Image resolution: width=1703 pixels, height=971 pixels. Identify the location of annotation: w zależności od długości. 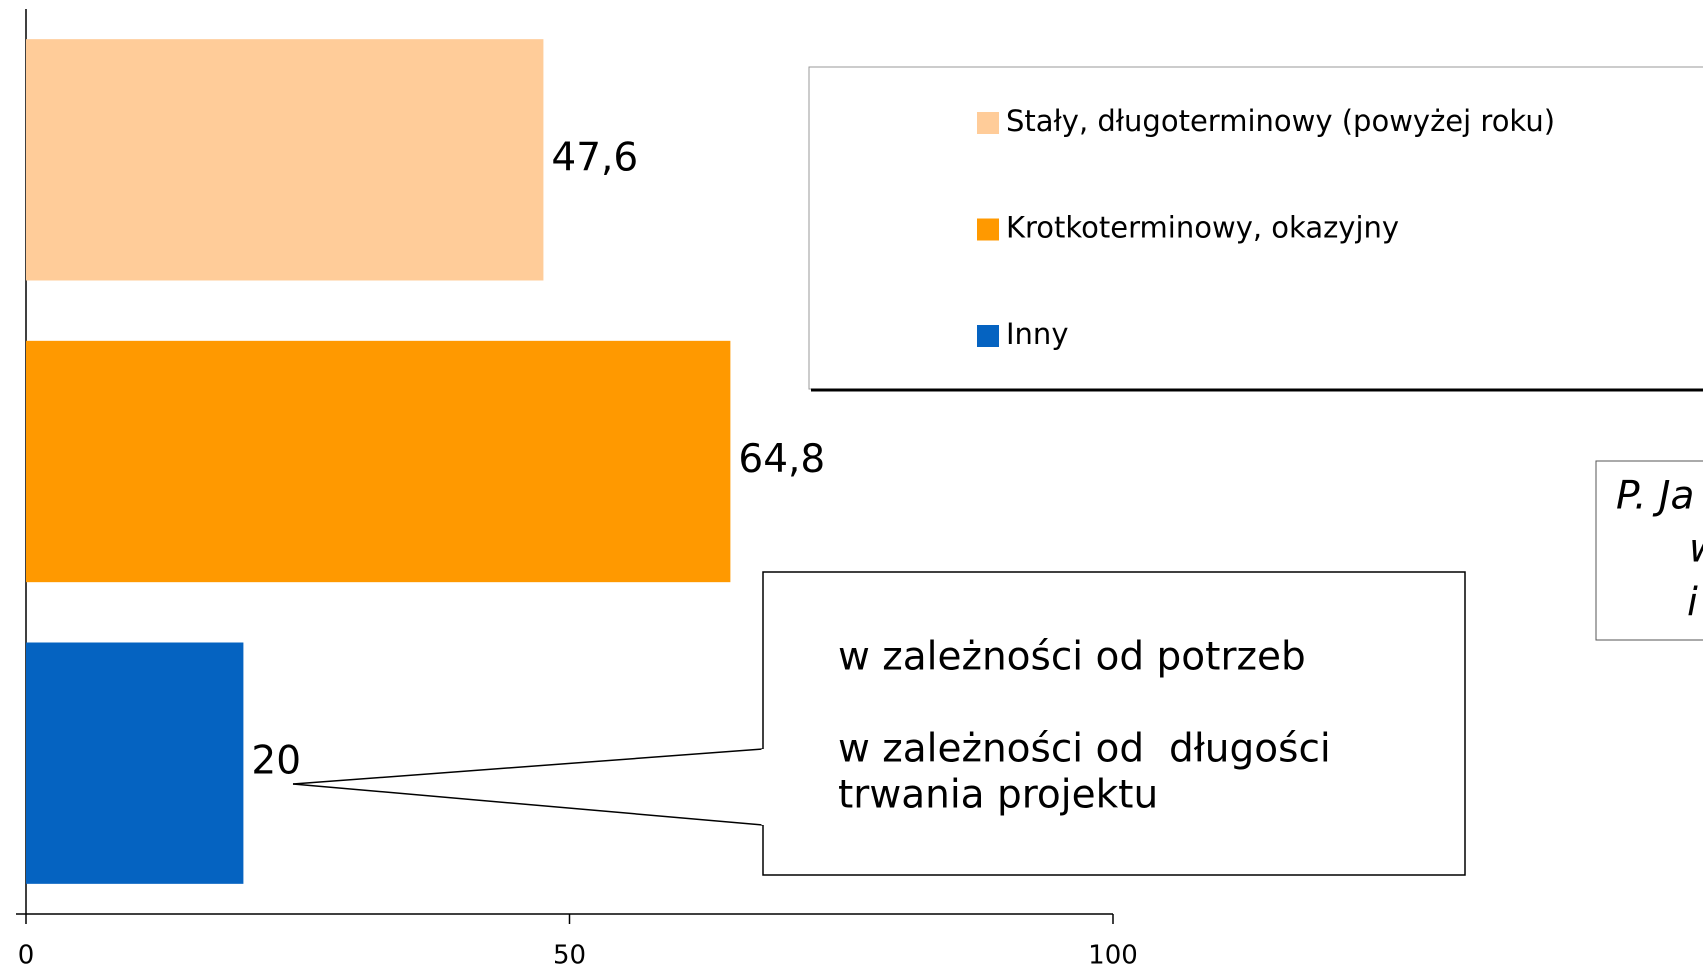
(1084, 749).